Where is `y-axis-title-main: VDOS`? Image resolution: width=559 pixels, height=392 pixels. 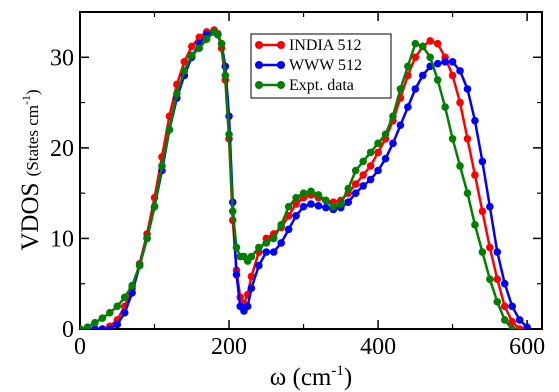 y-axis-title-main: VDOS is located at coordinates (30, 217).